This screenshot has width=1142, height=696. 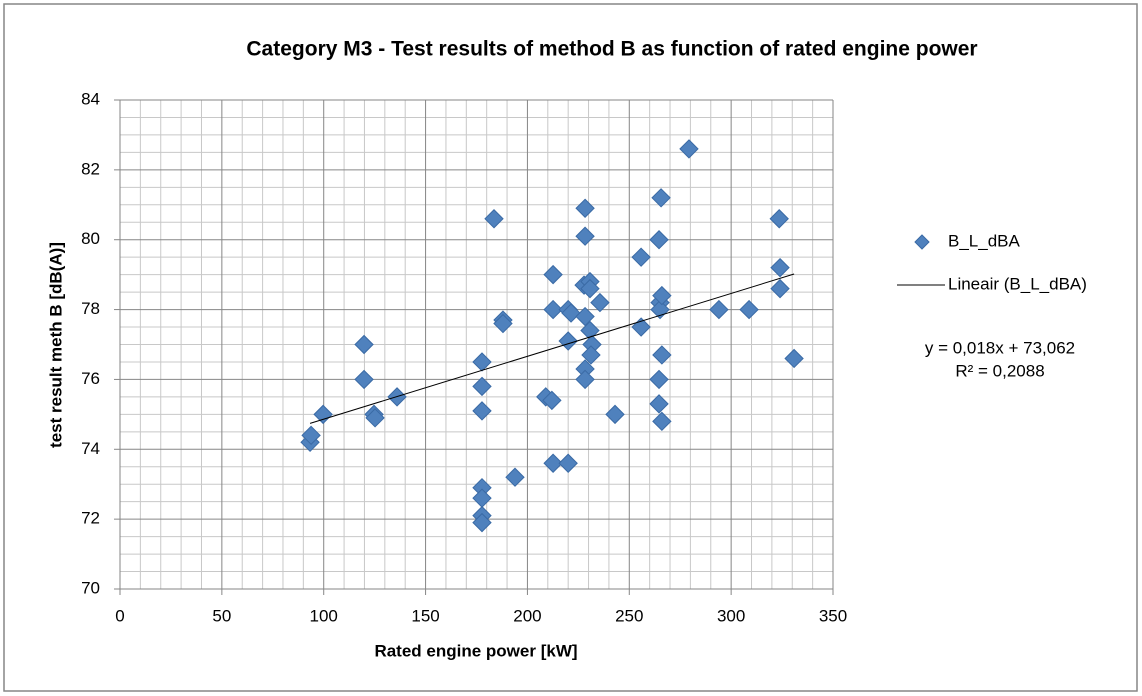 What do you see at coordinates (90, 308) in the screenshot?
I see `y-tick-label: 78` at bounding box center [90, 308].